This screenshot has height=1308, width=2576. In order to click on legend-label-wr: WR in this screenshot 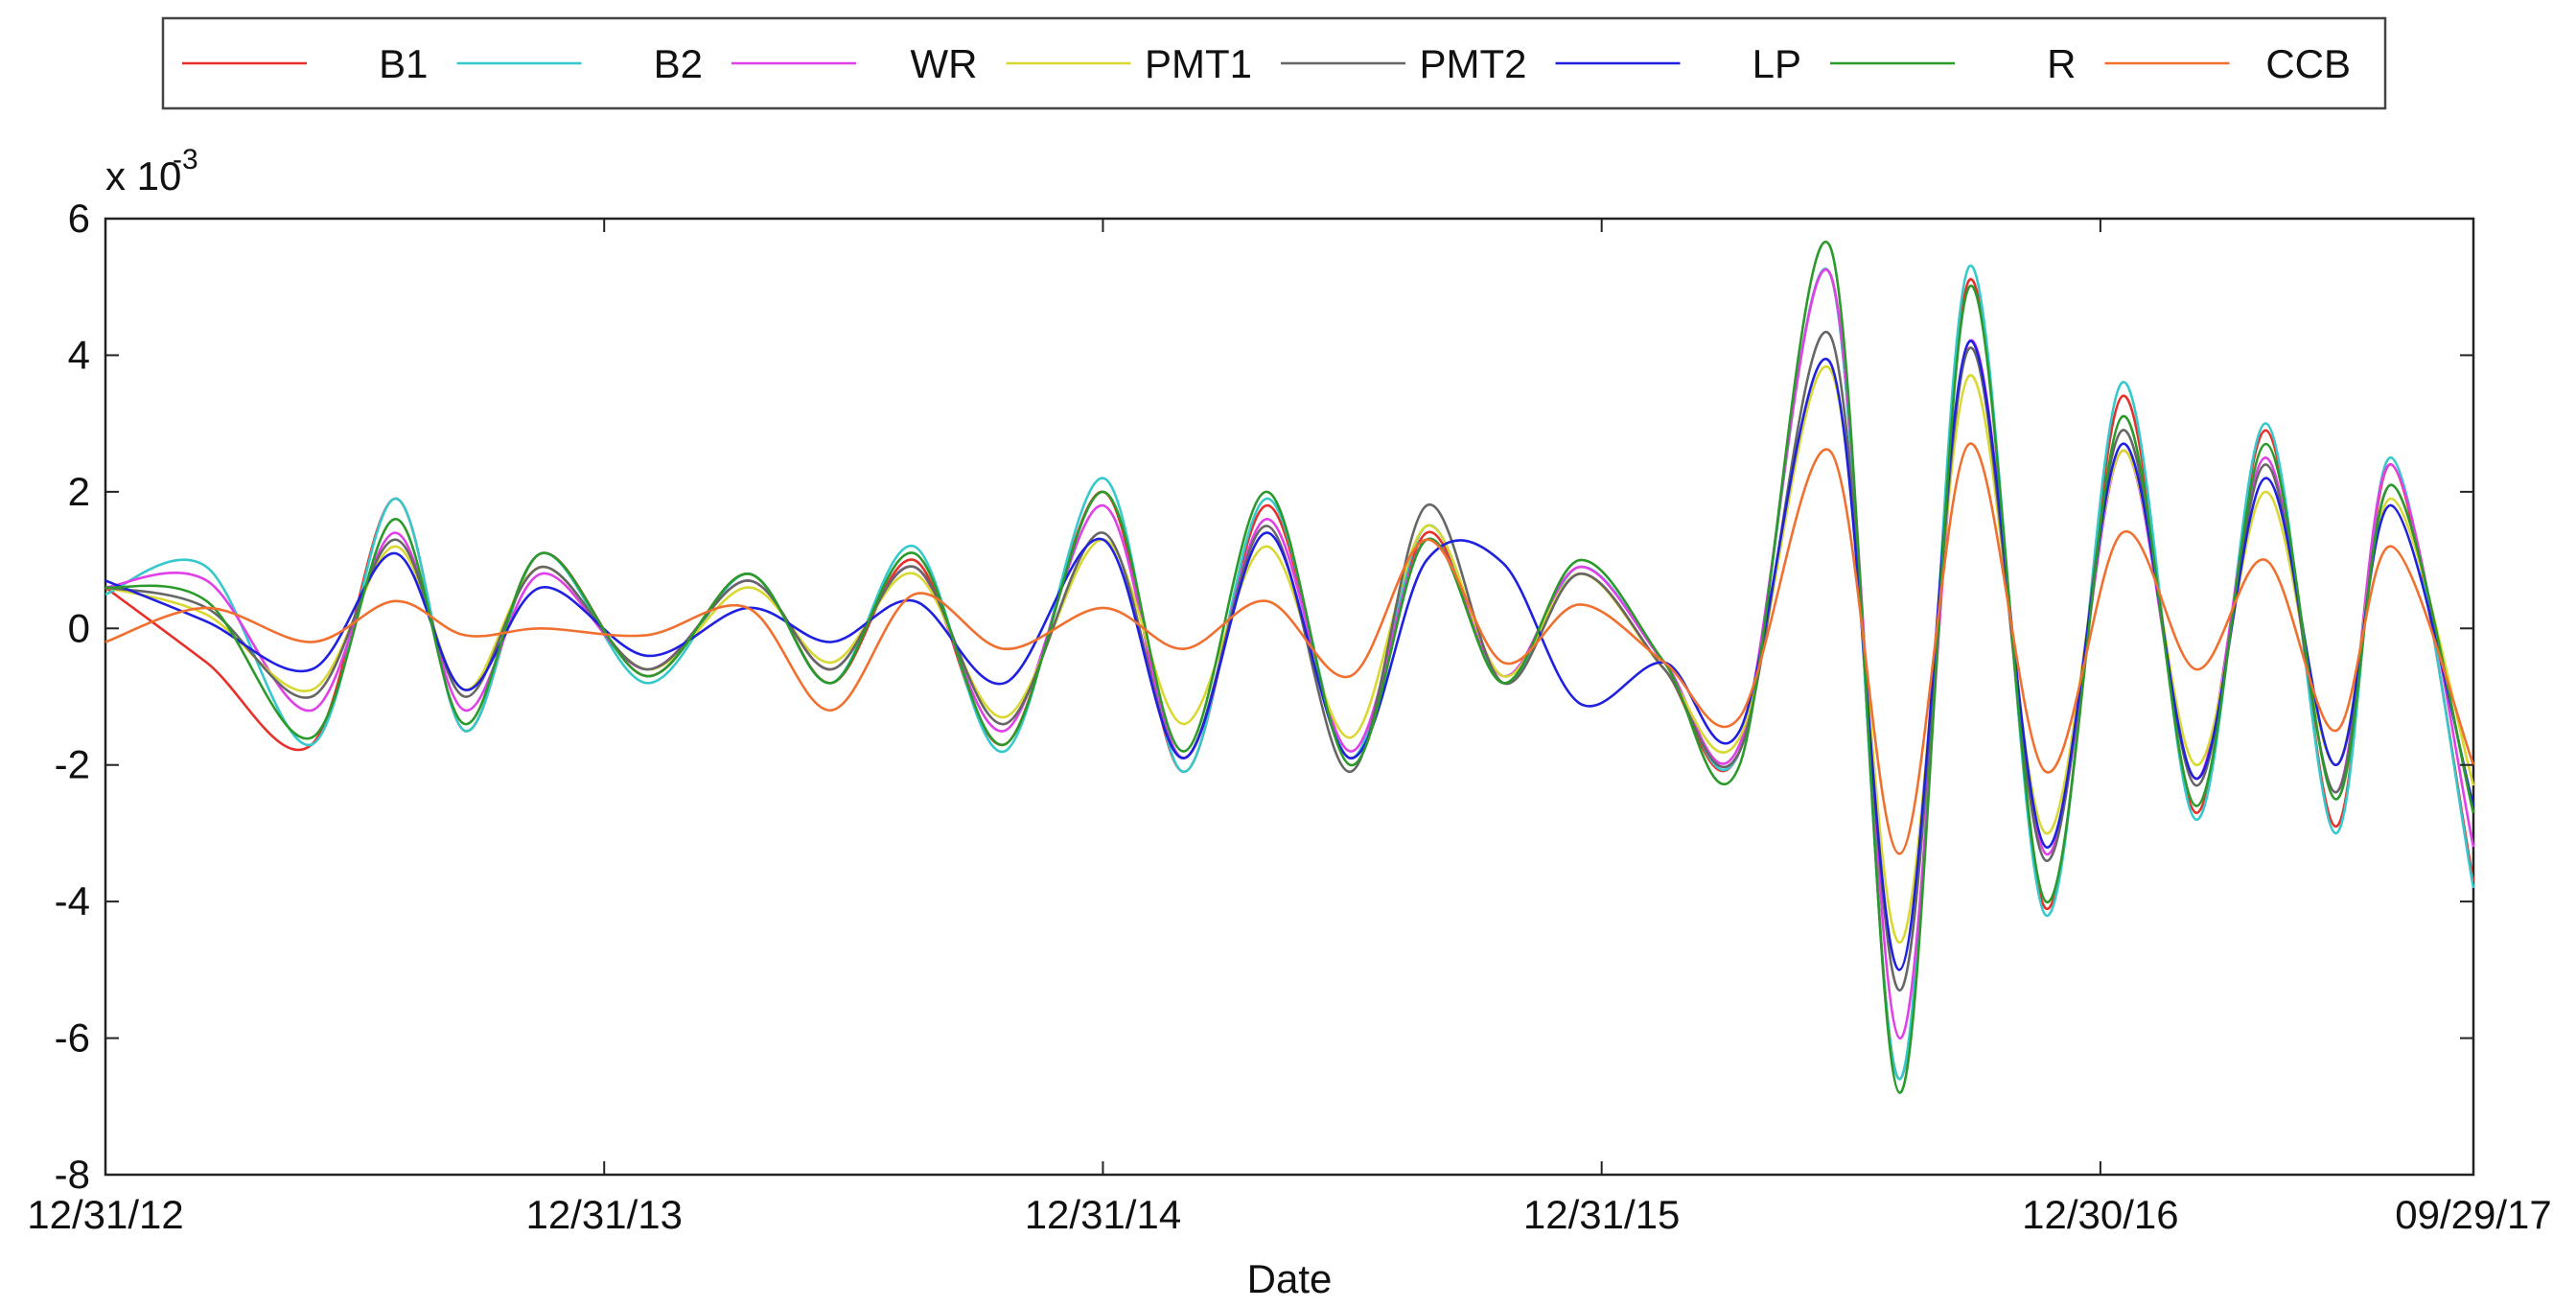, I will do `click(945, 64)`.